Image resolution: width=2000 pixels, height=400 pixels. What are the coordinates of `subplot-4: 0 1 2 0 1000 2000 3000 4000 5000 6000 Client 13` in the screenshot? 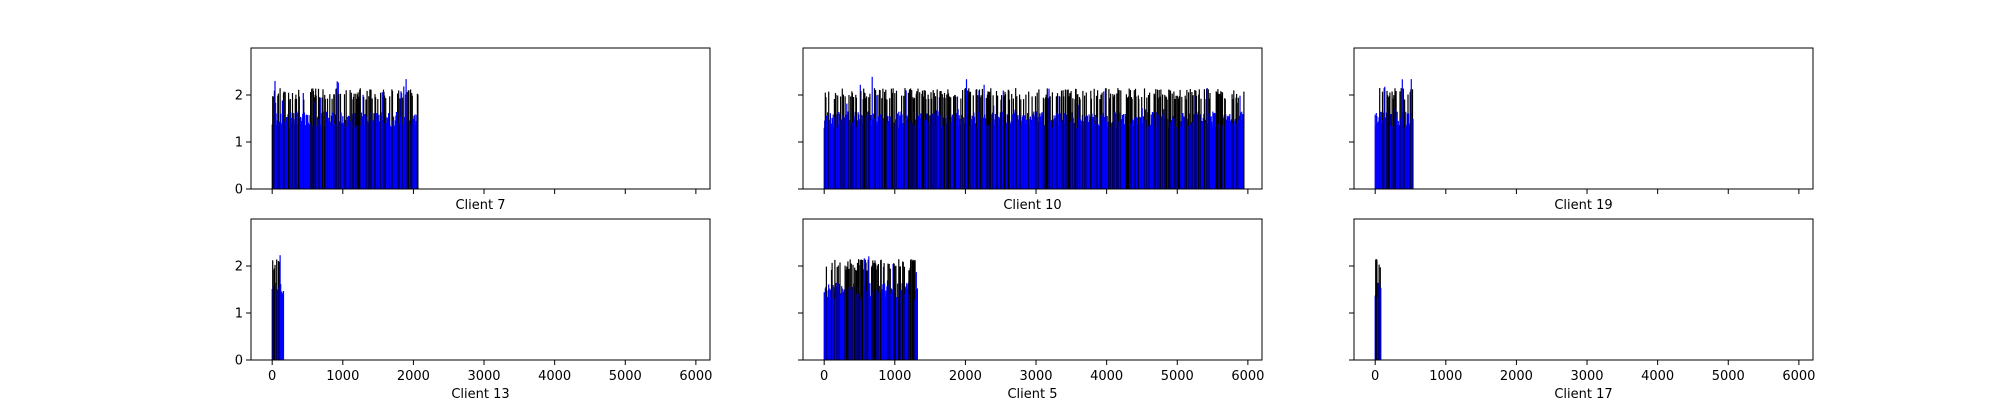 It's located at (473, 309).